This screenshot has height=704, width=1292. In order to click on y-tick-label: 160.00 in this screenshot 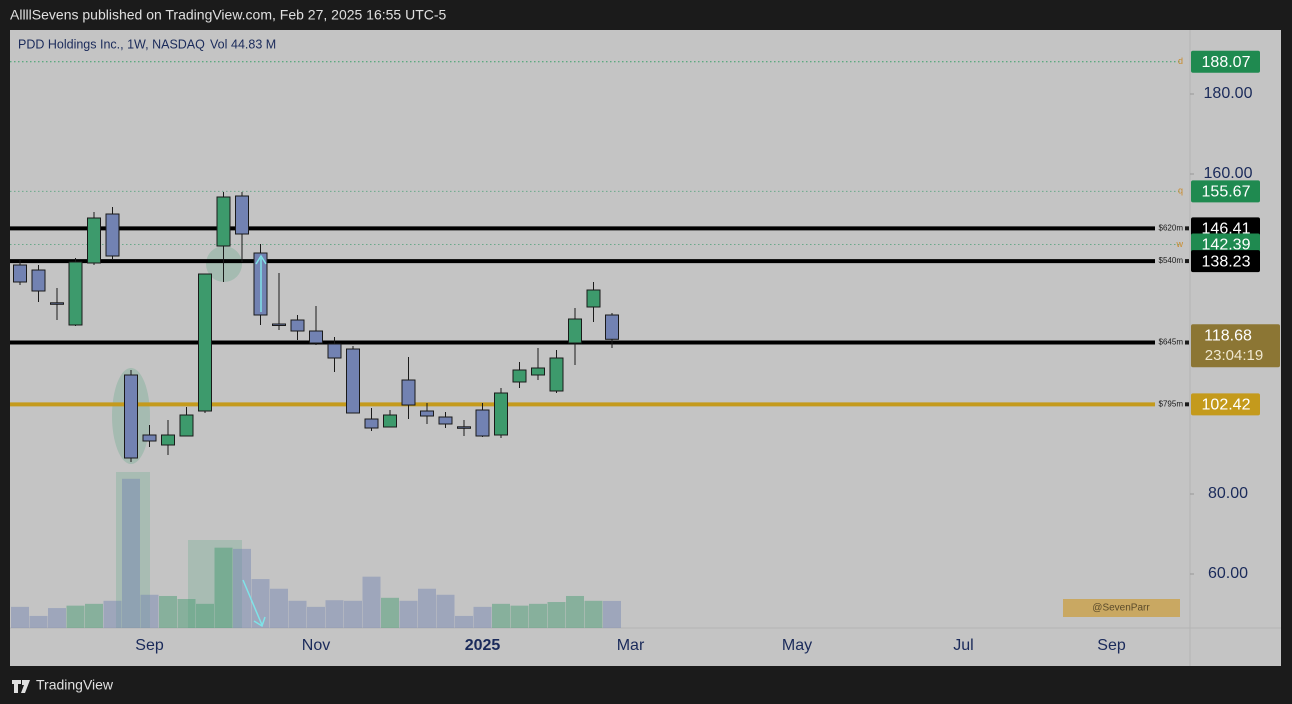, I will do `click(1228, 173)`.